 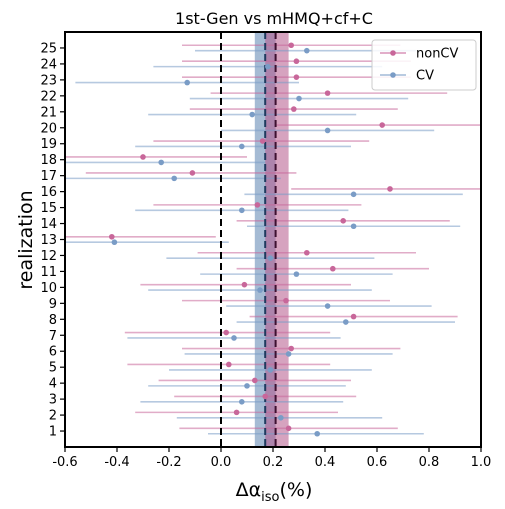 I want to click on y-tick-label: 2, so click(x=53, y=416).